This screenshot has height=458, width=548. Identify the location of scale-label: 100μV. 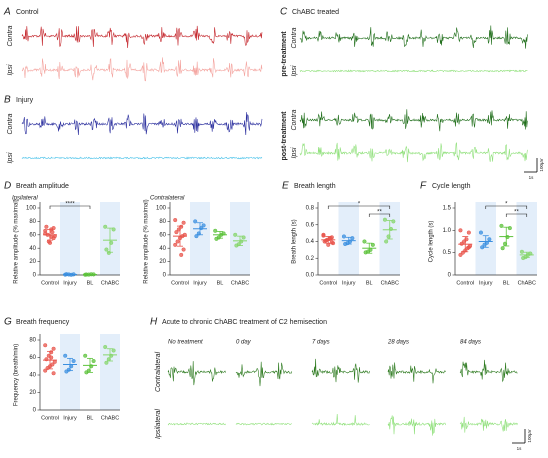
(529, 435).